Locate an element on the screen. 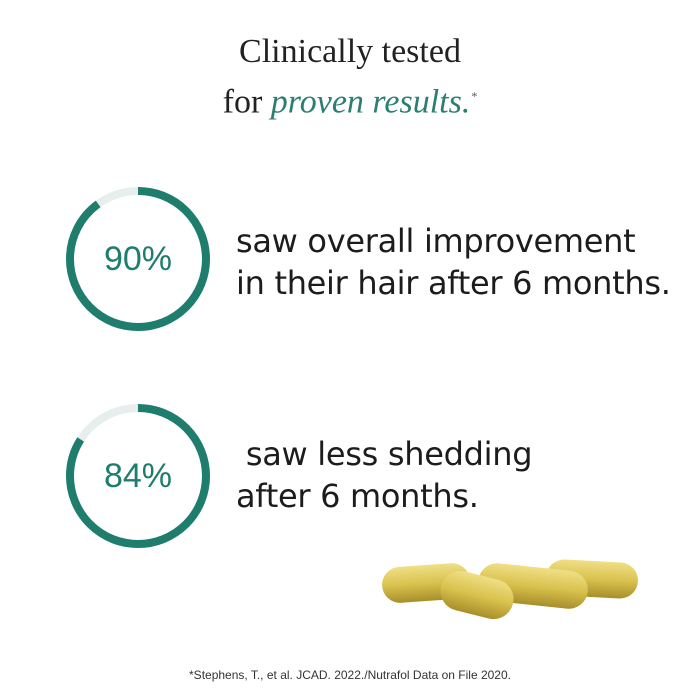 The image size is (700, 700). supplement-capsules-image is located at coordinates (510, 589).